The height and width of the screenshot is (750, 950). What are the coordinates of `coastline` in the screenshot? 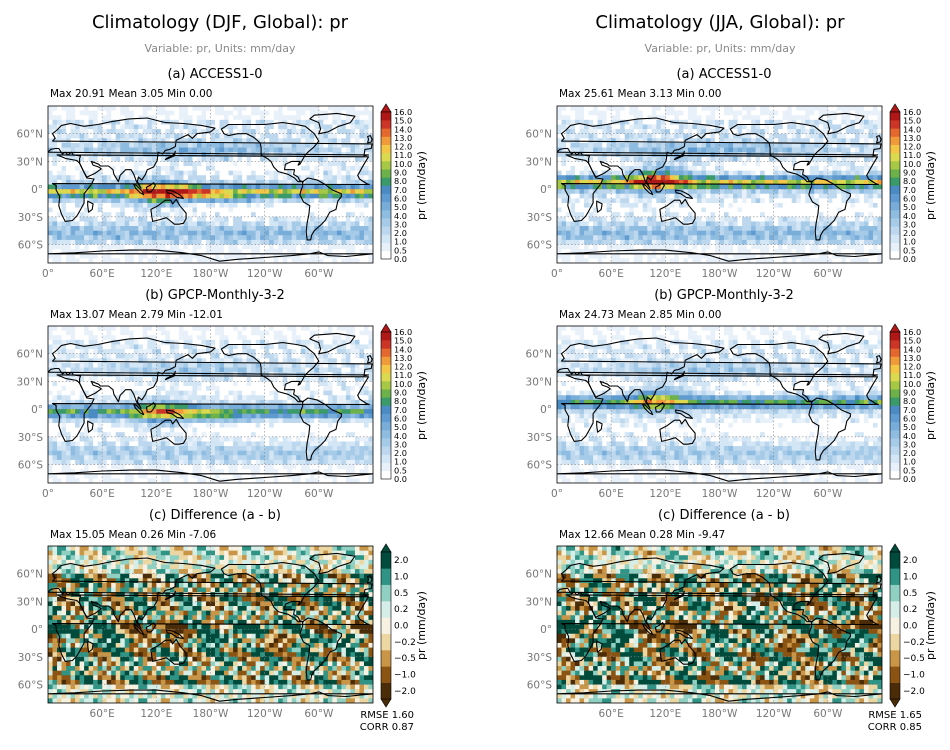 It's located at (270, 152).